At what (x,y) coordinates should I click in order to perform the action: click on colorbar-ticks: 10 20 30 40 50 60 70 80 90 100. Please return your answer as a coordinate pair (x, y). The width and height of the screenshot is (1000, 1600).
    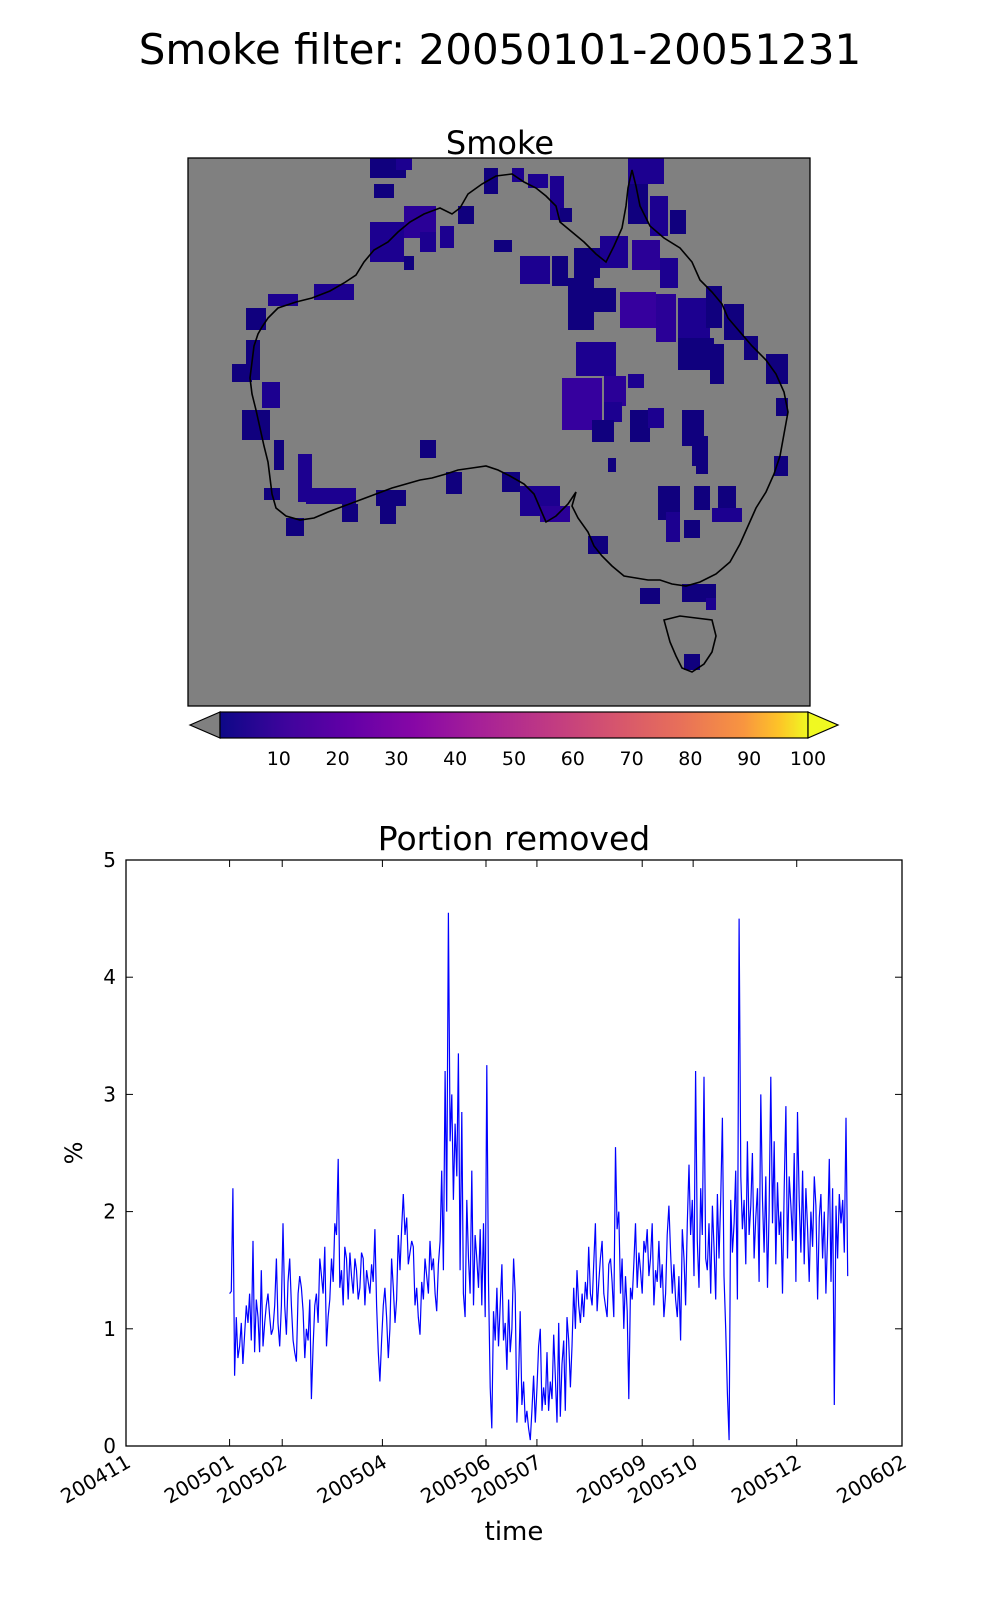
    Looking at the image, I should click on (546, 759).